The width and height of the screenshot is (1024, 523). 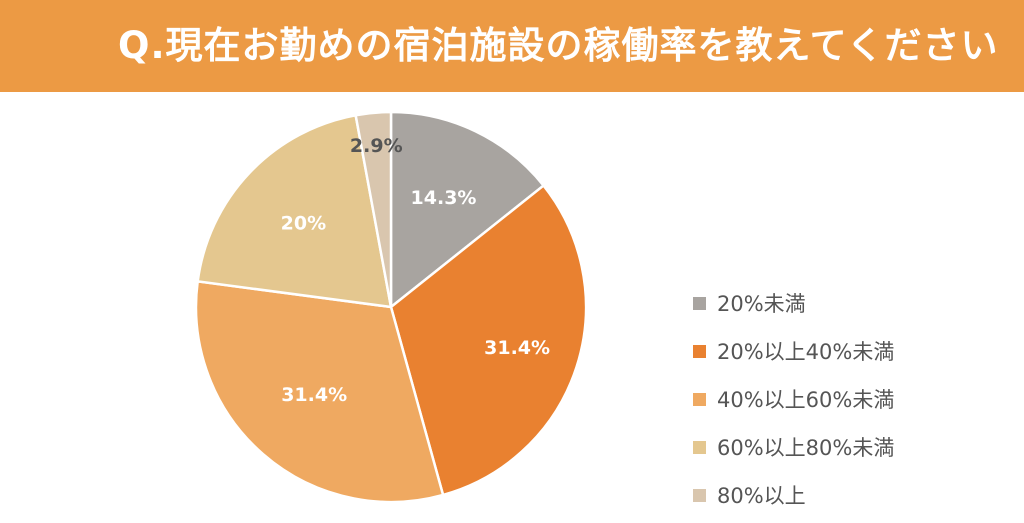 I want to click on legend-item: 60%以上80%未満, so click(x=853, y=447).